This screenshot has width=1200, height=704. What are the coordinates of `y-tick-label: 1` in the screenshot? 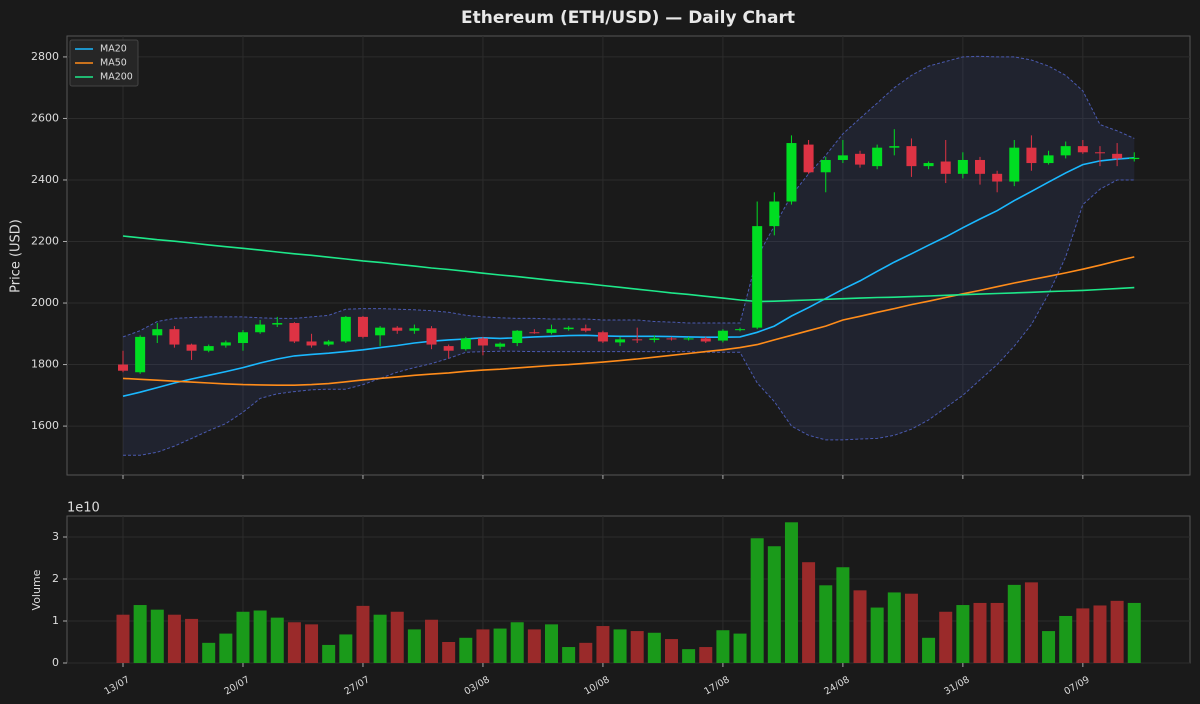 It's located at (55, 620).